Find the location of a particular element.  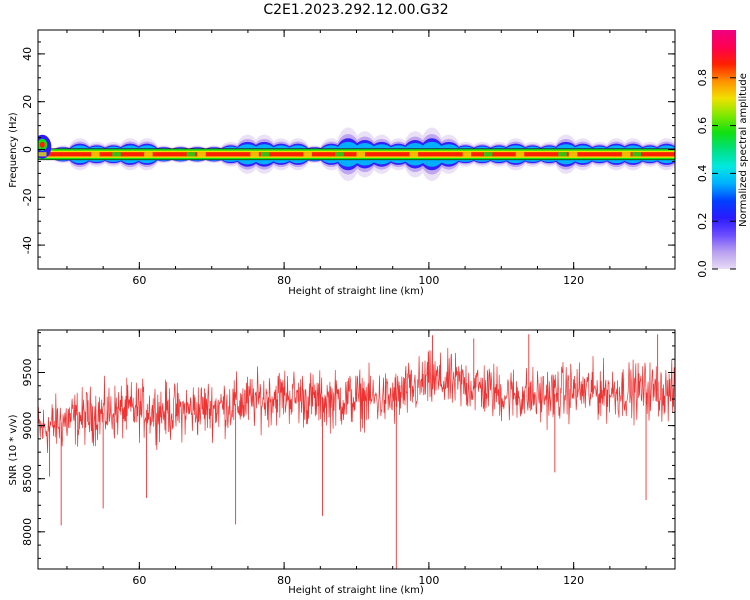

spectrogram-xlabel: Height of straight line (km) is located at coordinates (356, 291).